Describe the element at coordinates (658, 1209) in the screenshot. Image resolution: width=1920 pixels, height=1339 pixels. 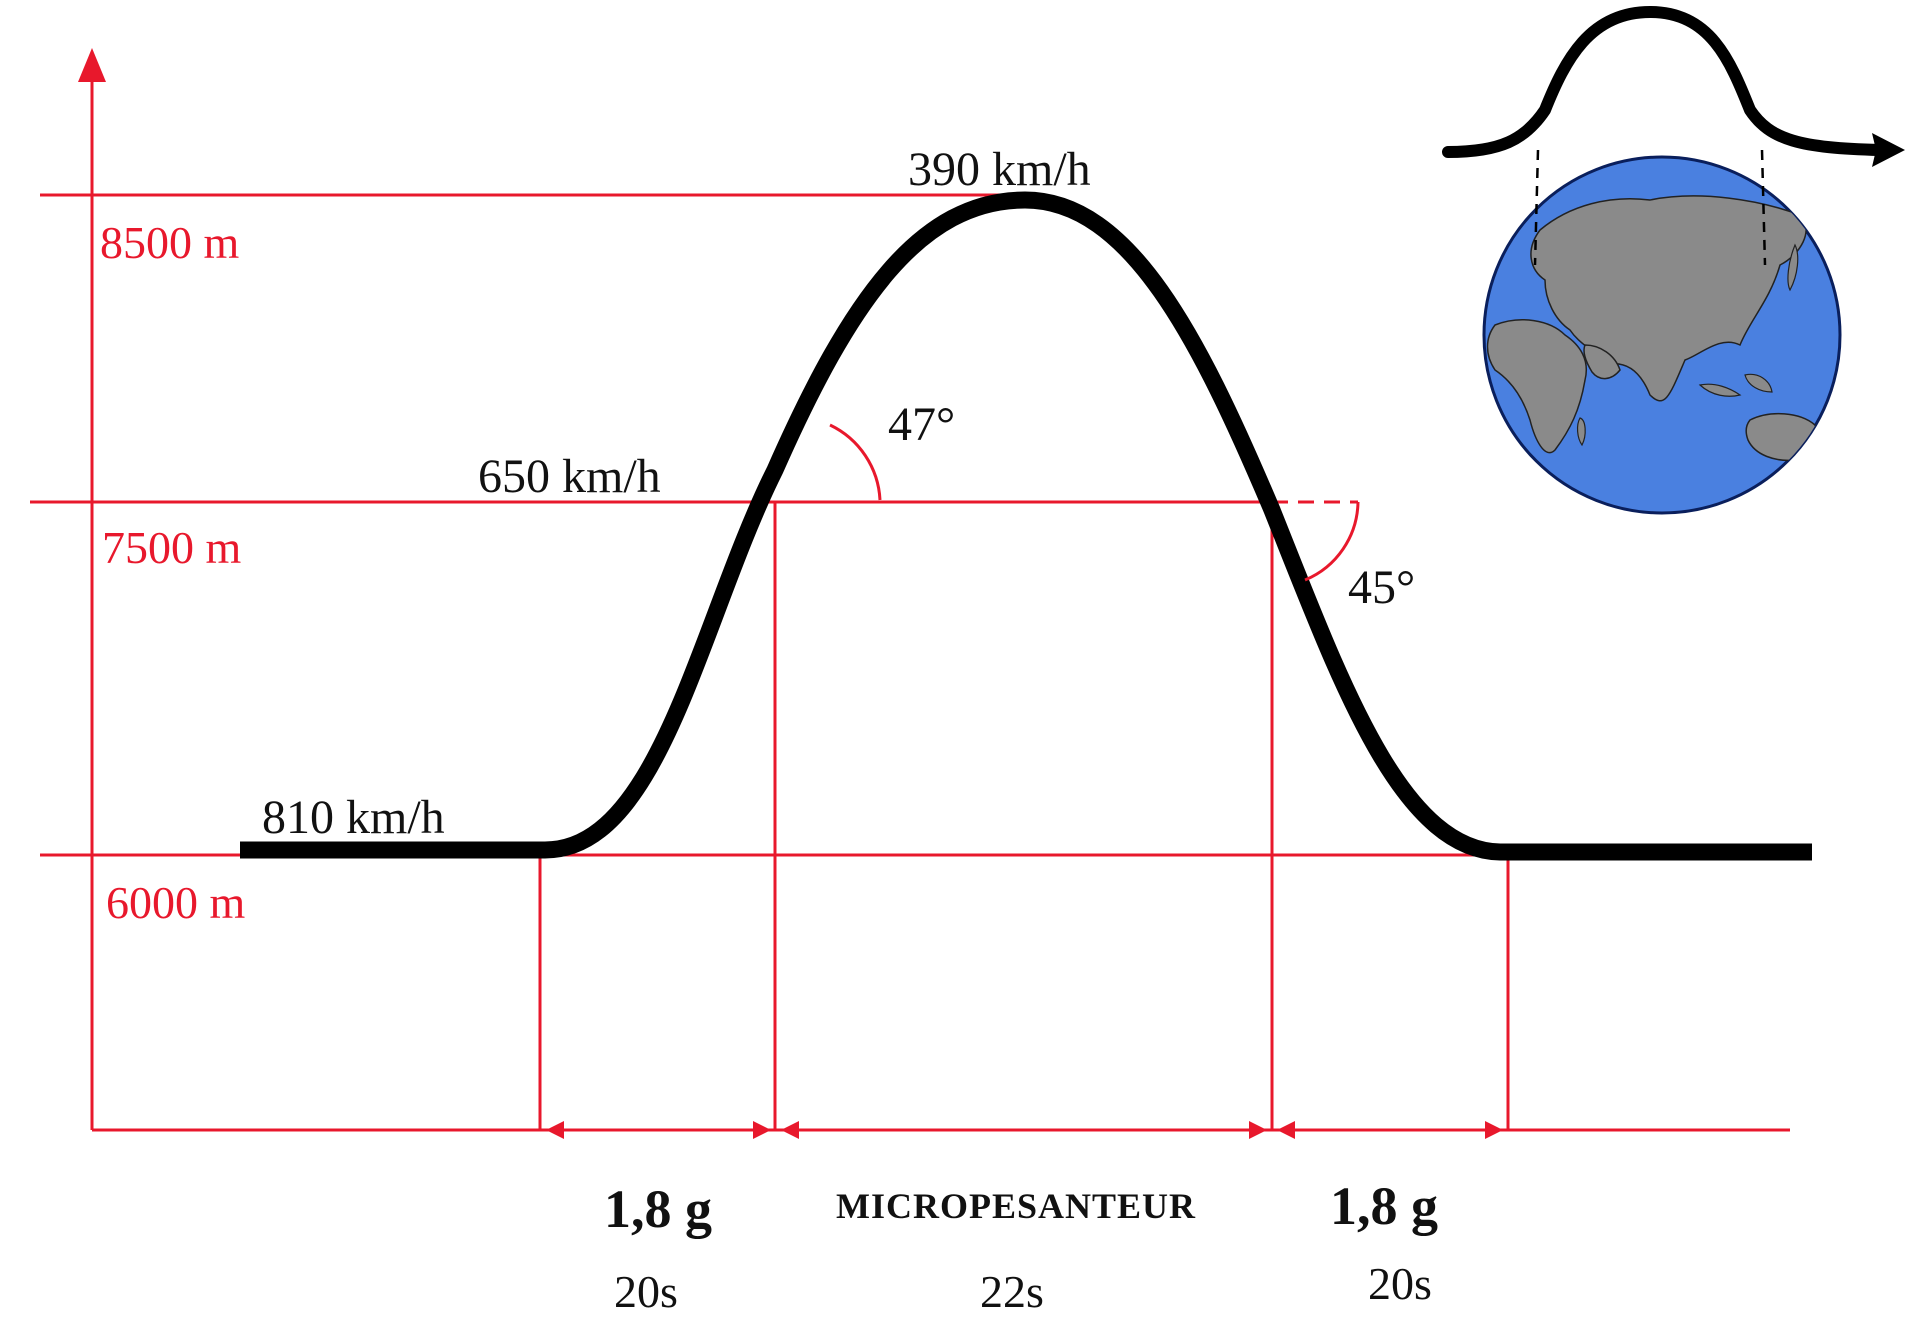
I see `phase-load-label-1: 1,8 g` at that location.